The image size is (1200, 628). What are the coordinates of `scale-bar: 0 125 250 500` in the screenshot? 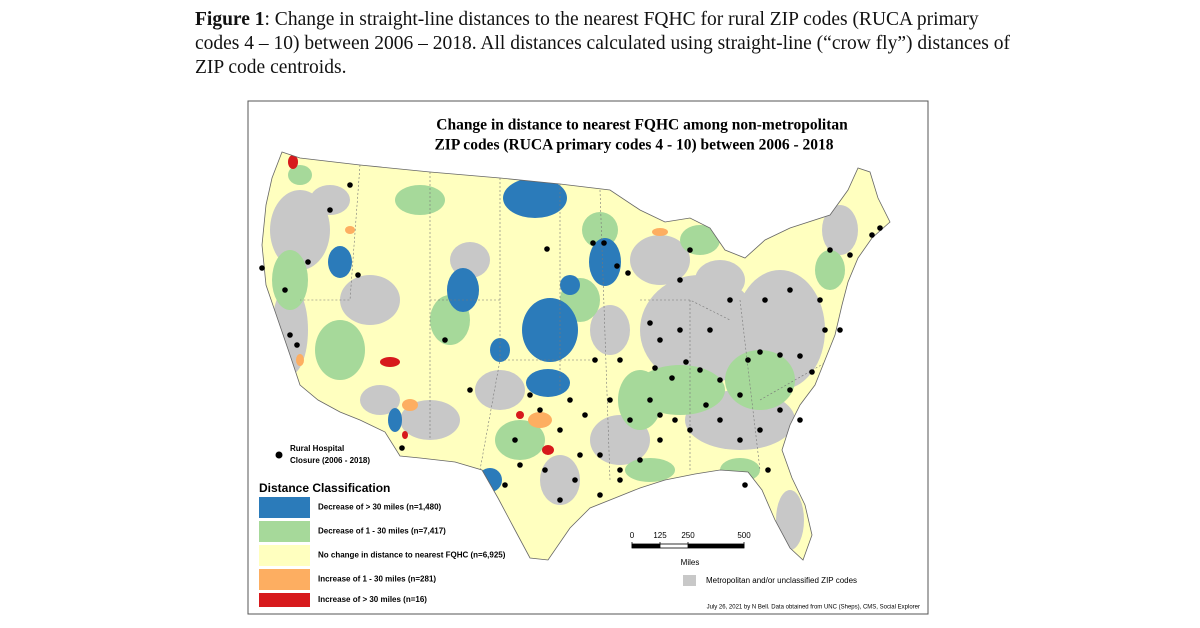 It's located at (690, 540).